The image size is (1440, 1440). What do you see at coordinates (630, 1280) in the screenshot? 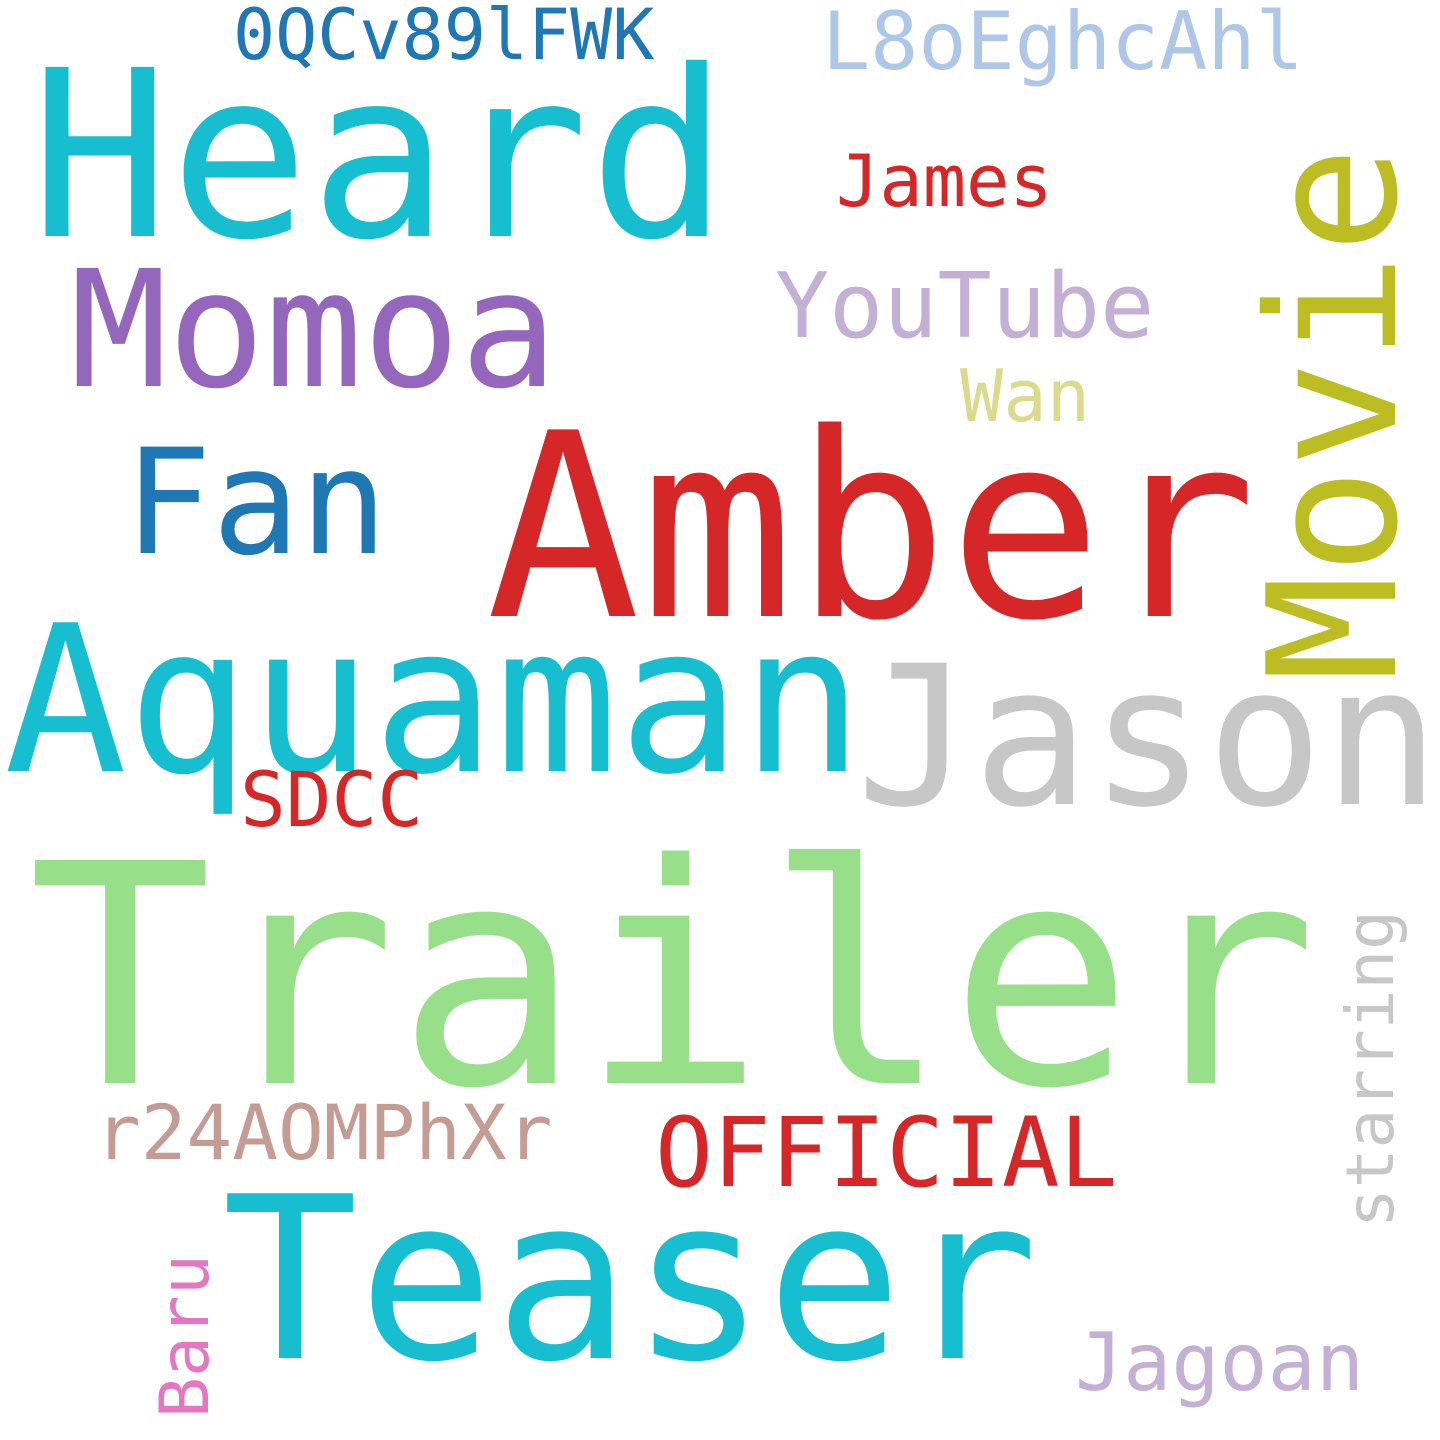
I see `word-teaser: Teaser` at bounding box center [630, 1280].